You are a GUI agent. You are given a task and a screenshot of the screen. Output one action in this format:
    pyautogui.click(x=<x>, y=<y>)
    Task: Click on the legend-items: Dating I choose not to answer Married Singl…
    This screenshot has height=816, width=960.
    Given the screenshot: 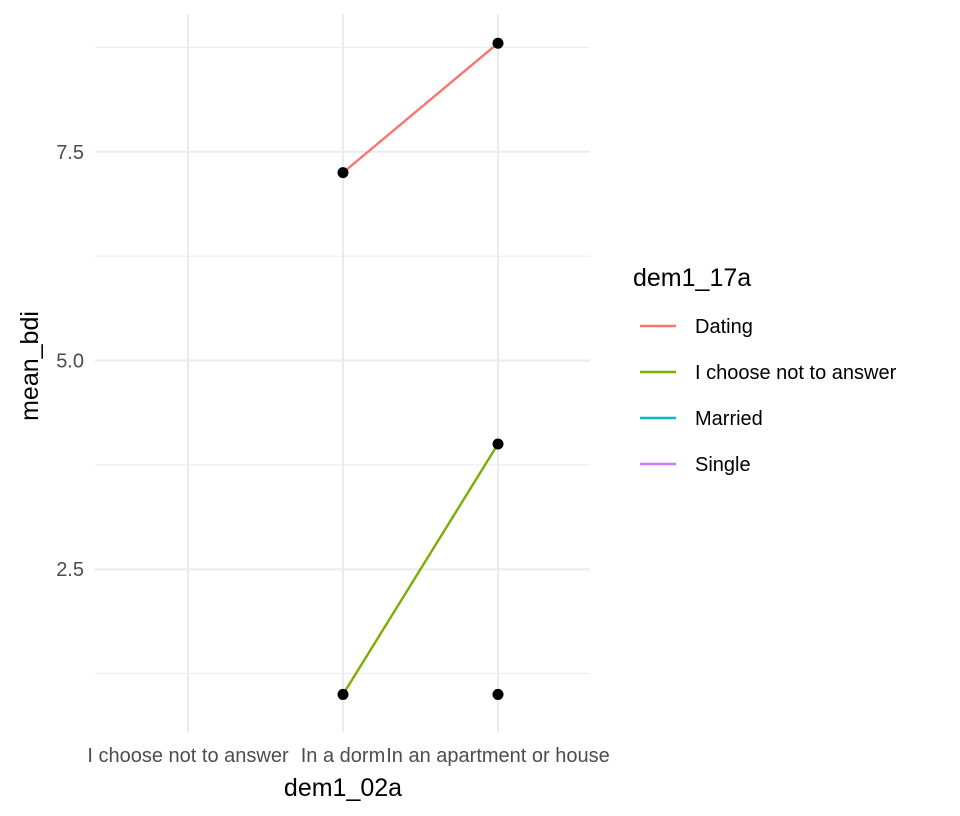 What is the action you would take?
    pyautogui.click(x=768, y=396)
    